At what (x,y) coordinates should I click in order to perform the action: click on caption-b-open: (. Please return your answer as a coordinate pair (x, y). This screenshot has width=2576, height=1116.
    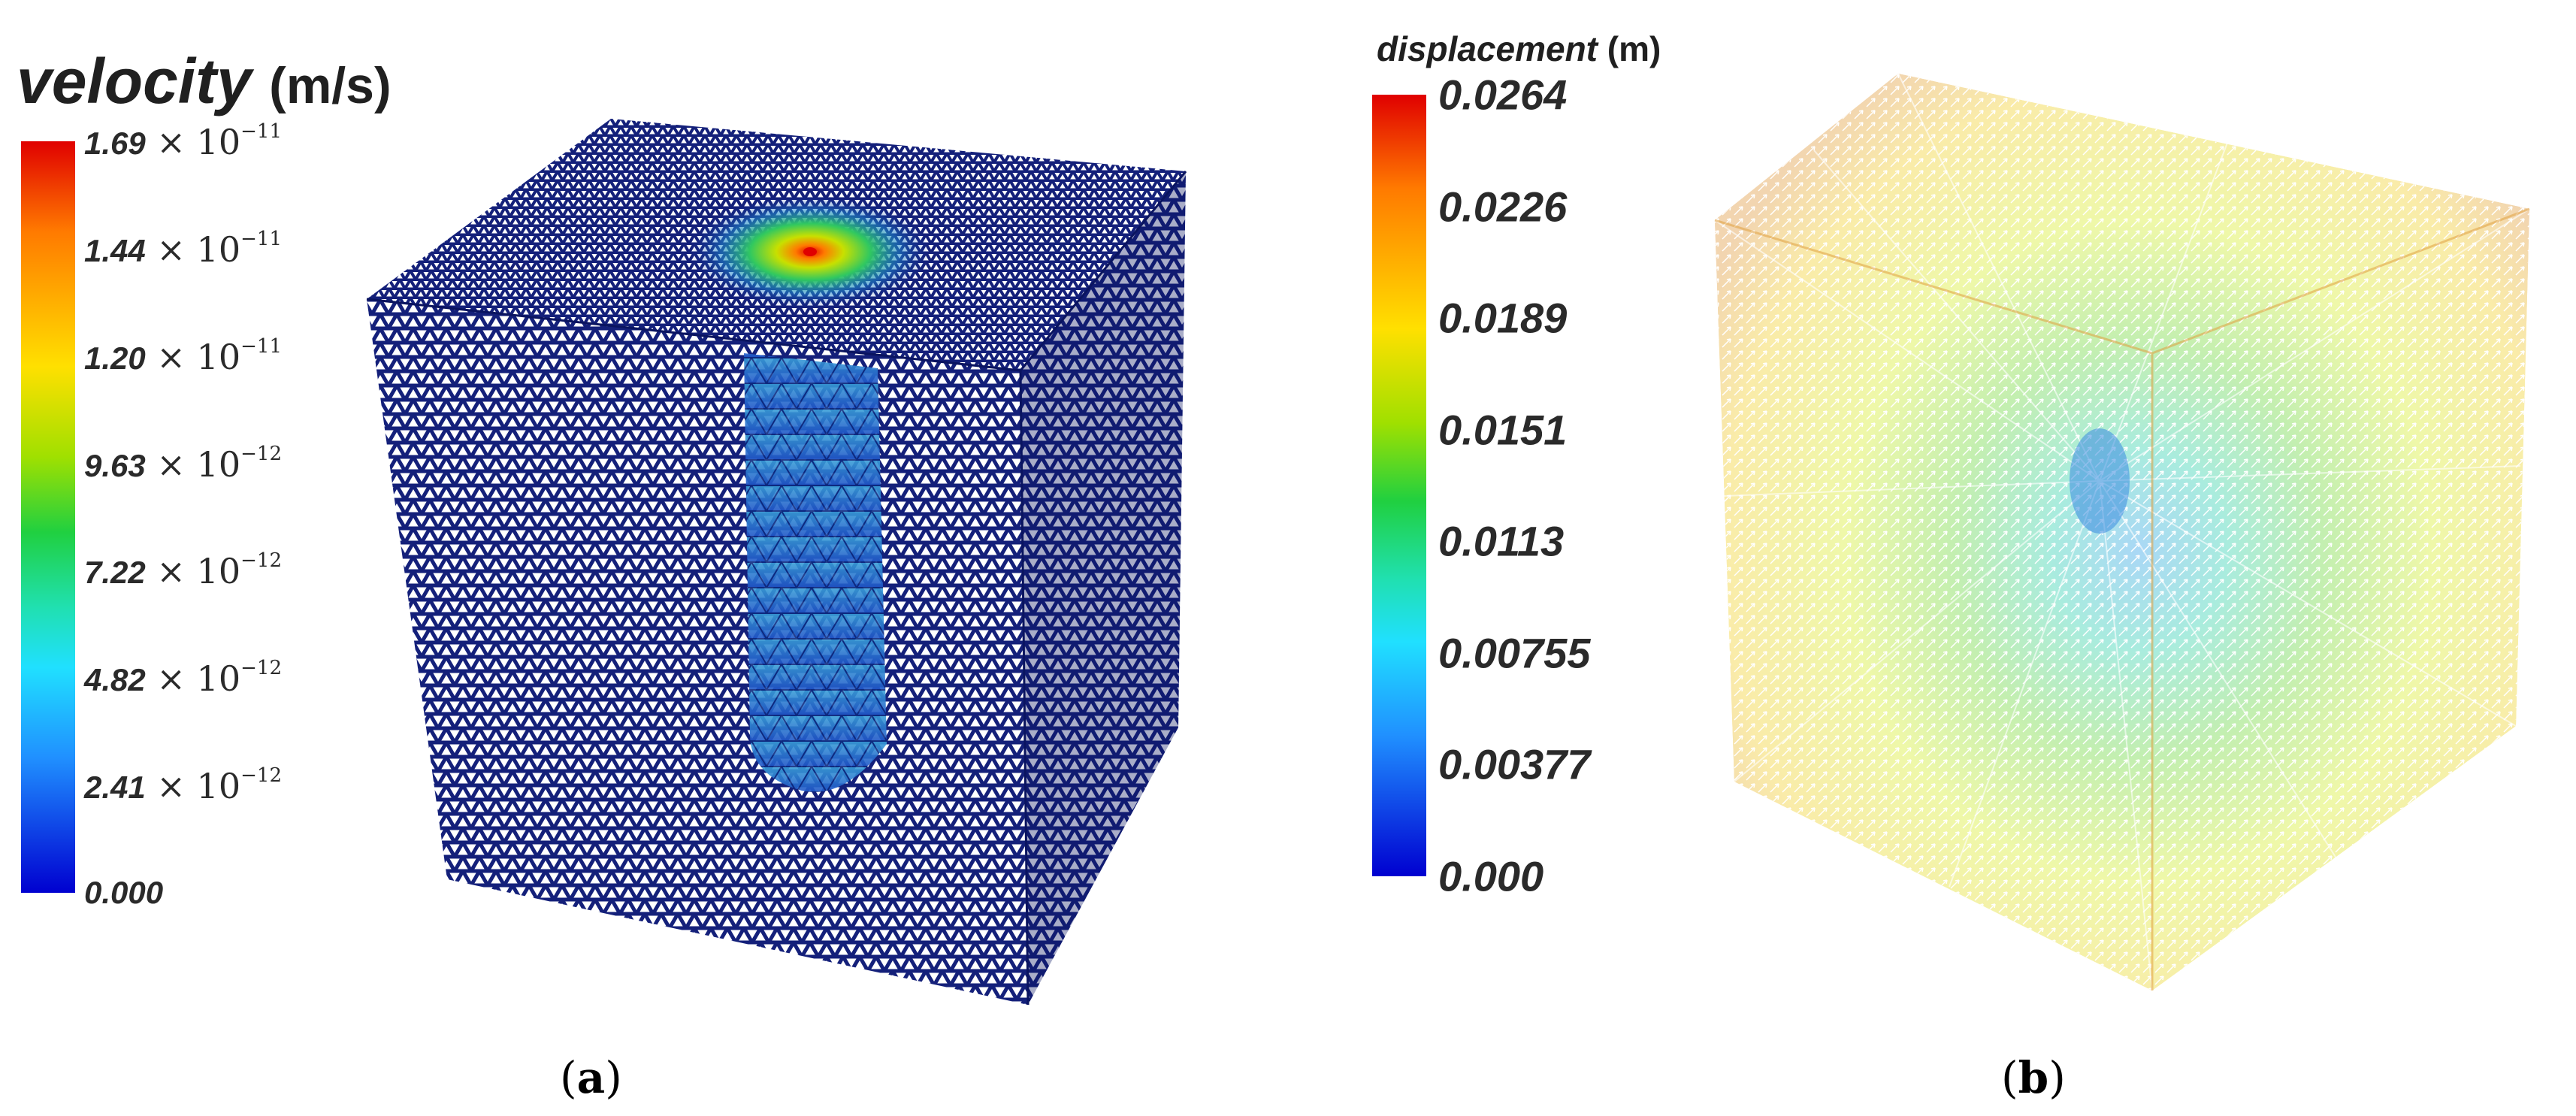
    Looking at the image, I should click on (2010, 1077).